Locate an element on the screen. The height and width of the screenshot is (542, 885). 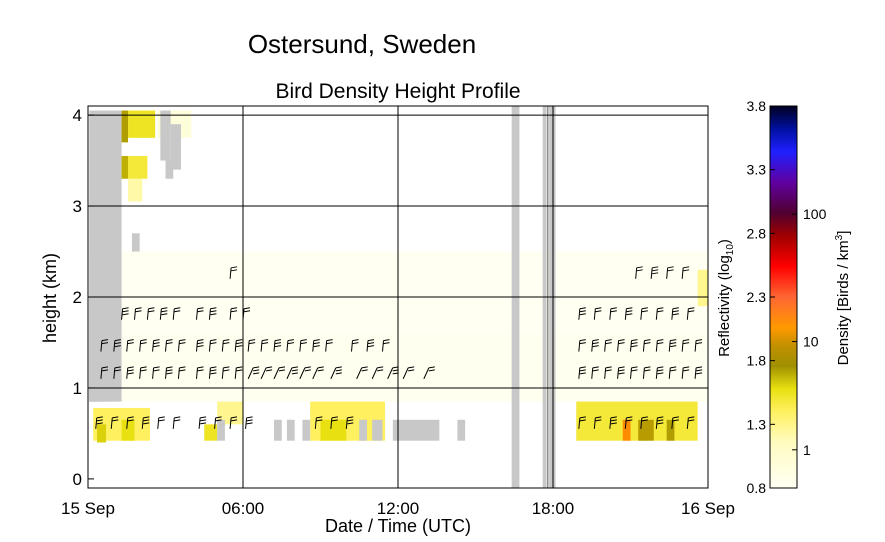
colorbar-ticks: 0.8 1.3 1.8 2.3 2.8 3.3 3.8 1 10 100 is located at coordinates (787, 297).